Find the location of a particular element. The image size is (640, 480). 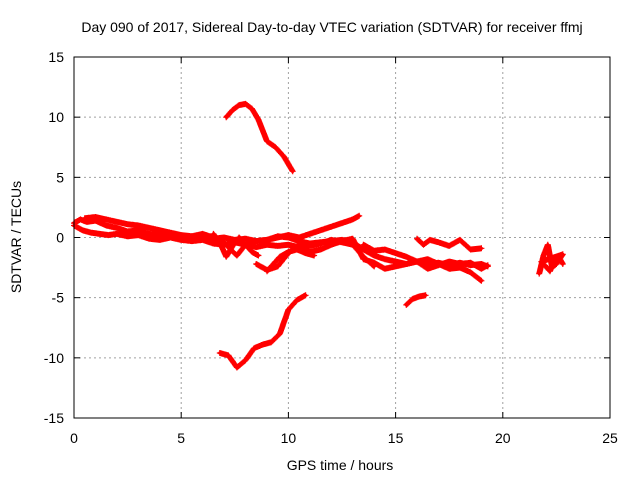

x-tick-label: 10 is located at coordinates (289, 438).